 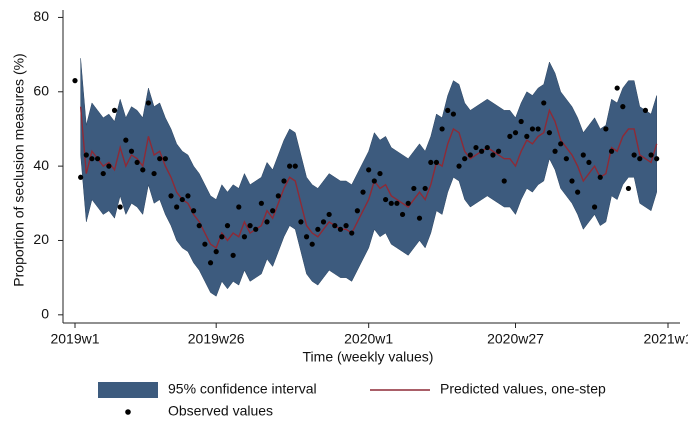 I want to click on y-tick-label: 60, so click(x=41, y=90).